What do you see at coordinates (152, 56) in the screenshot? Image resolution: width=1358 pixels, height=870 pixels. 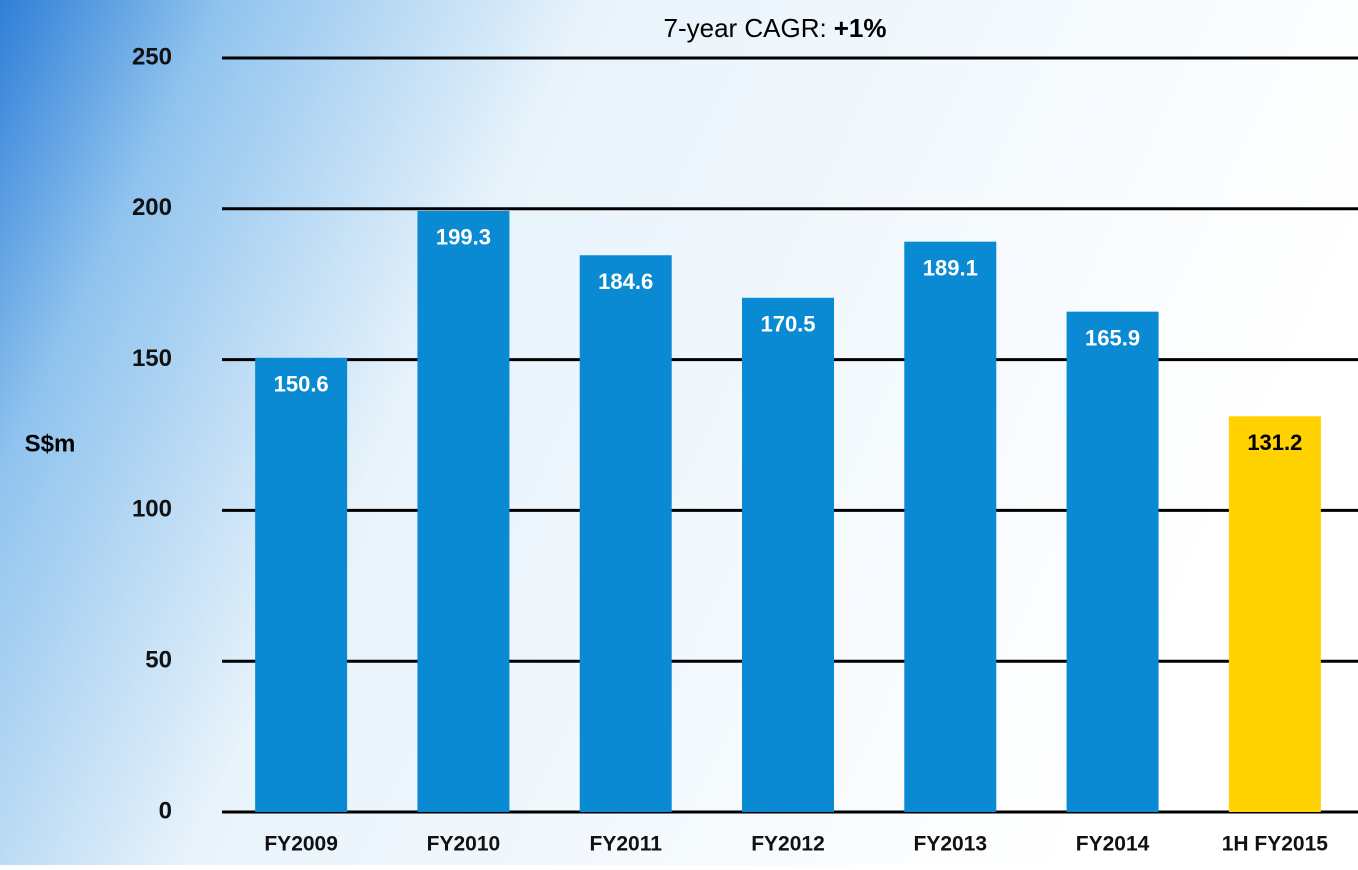 I see `y-tick-label: 250` at bounding box center [152, 56].